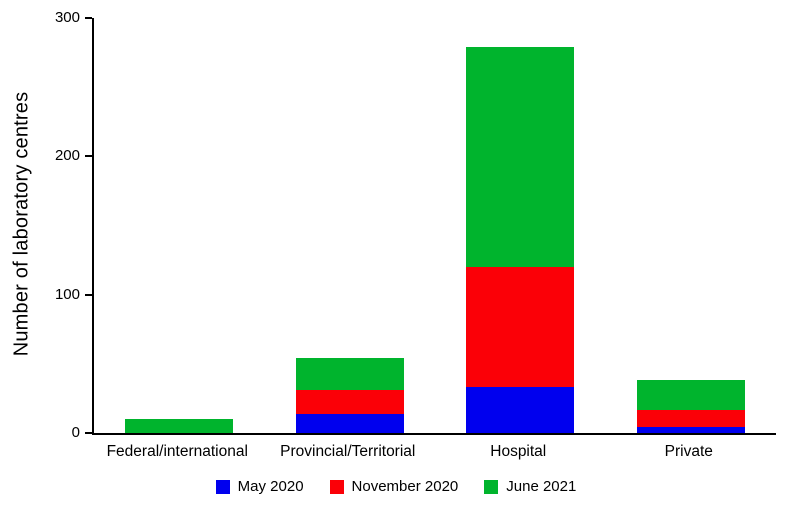  Describe the element at coordinates (348, 451) in the screenshot. I see `x-axis-label: Provincial/Territorial` at that location.